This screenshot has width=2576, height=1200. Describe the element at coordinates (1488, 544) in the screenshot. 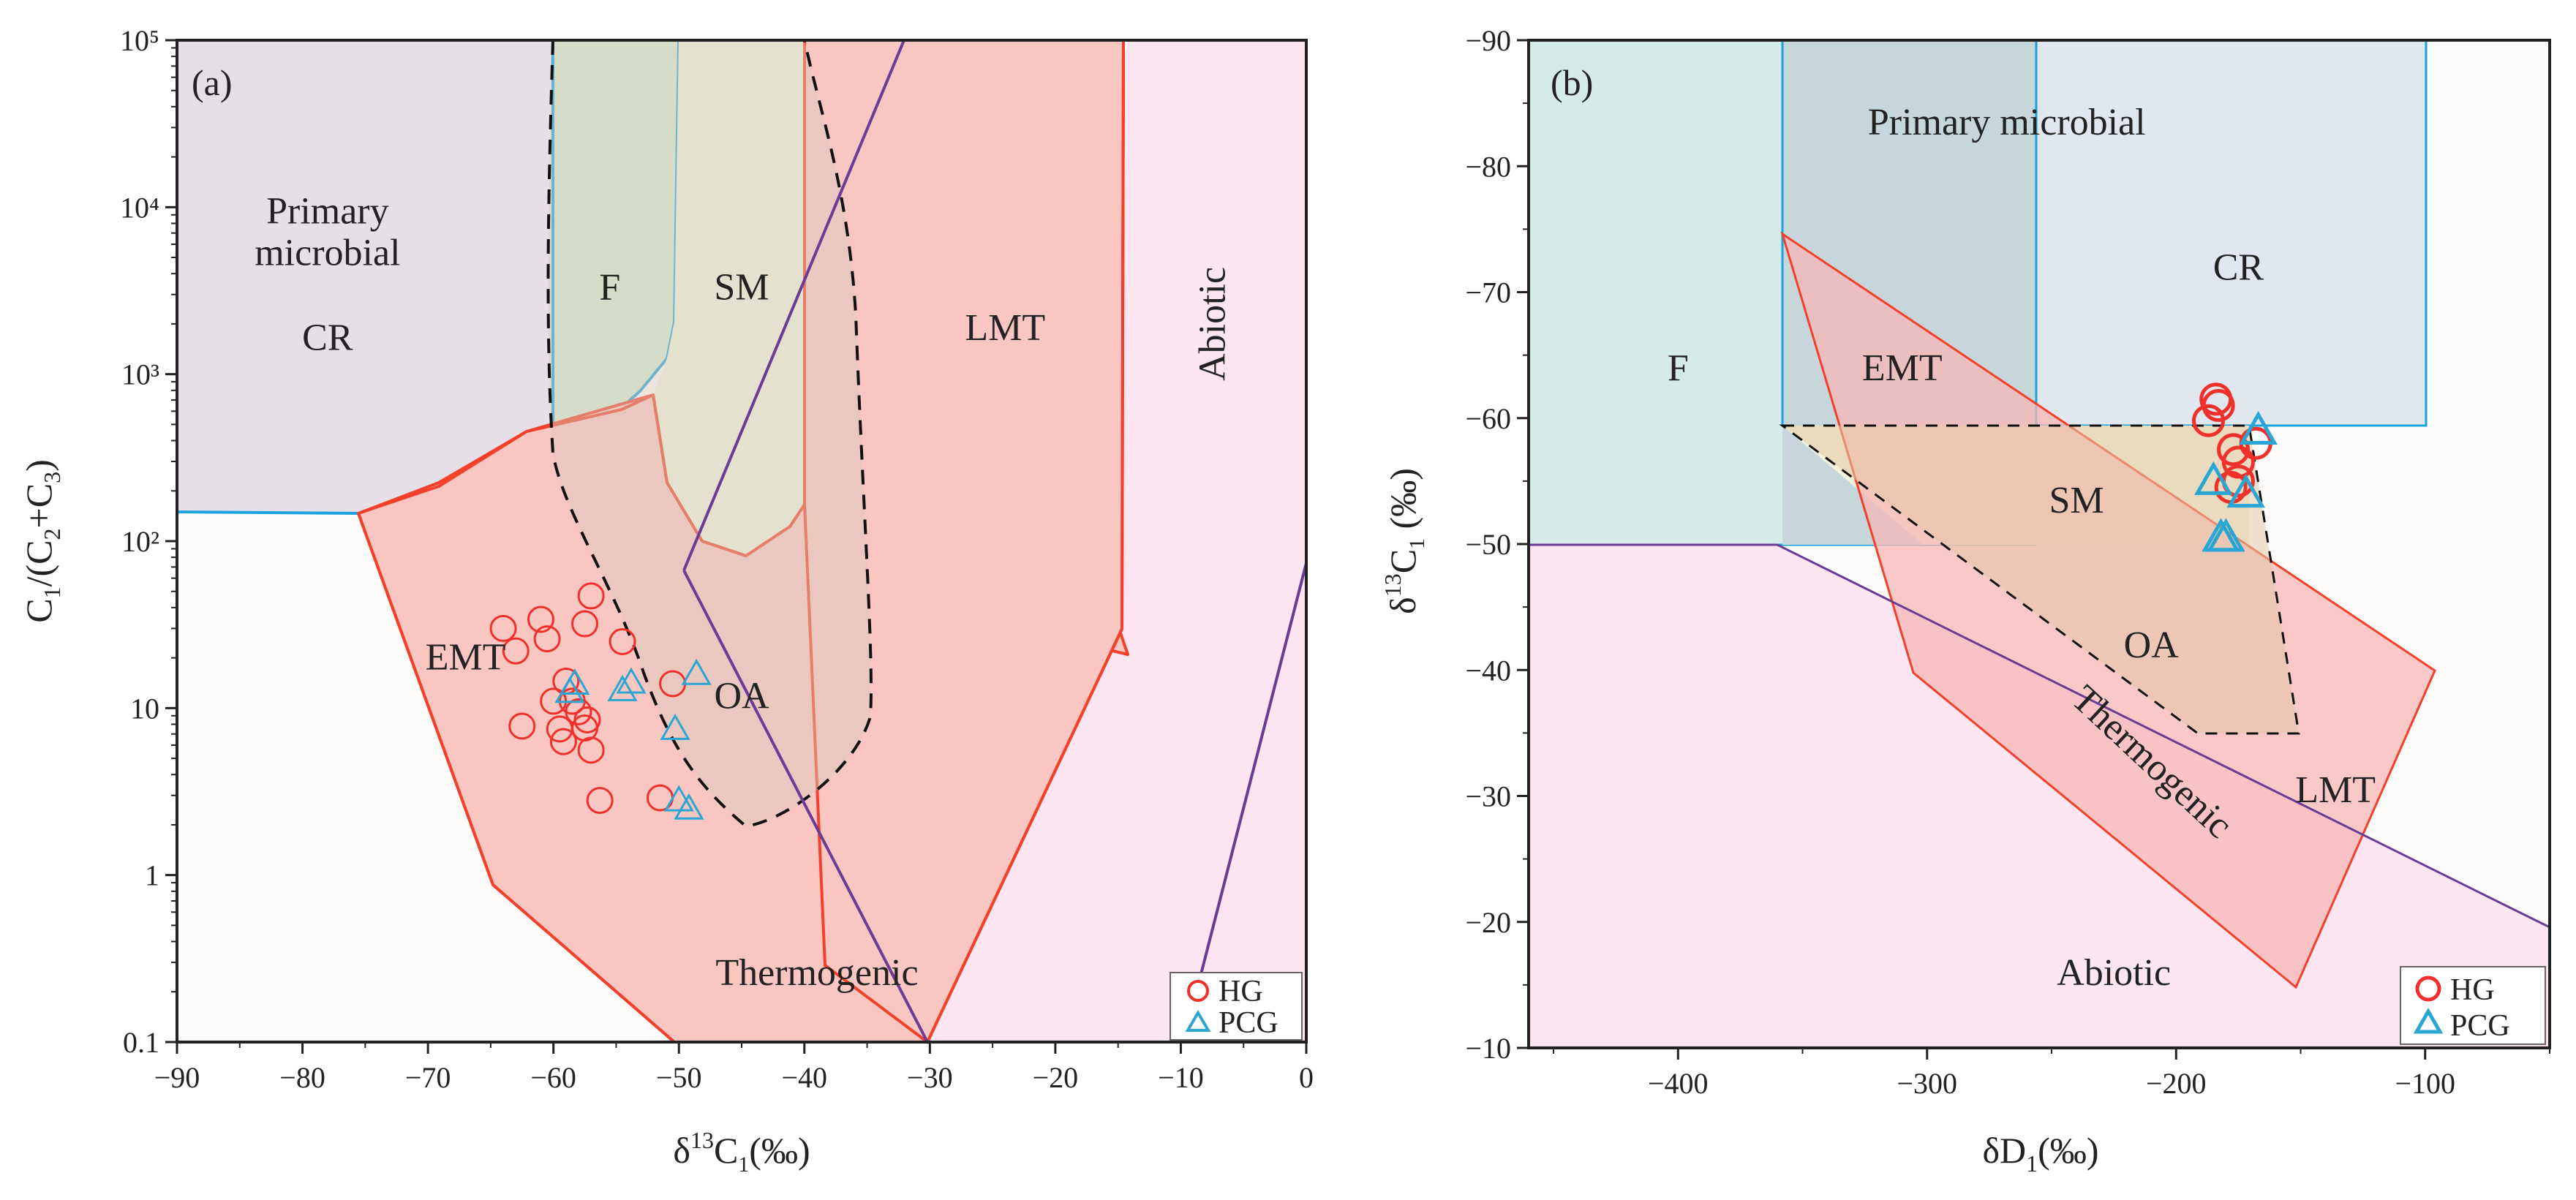

I see `y-tick-label: −50` at that location.